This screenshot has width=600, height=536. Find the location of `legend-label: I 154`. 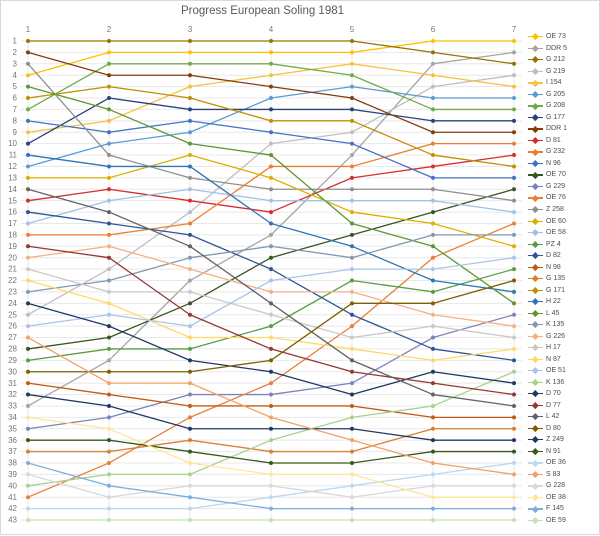

legend-label: I 154 is located at coordinates (554, 83).